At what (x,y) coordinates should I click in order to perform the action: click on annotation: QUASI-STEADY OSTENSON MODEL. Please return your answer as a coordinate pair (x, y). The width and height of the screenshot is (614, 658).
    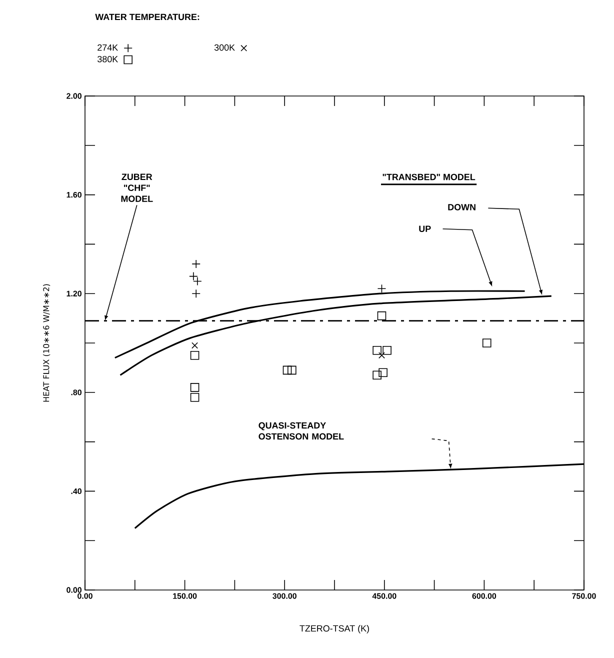
    Looking at the image, I should click on (301, 431).